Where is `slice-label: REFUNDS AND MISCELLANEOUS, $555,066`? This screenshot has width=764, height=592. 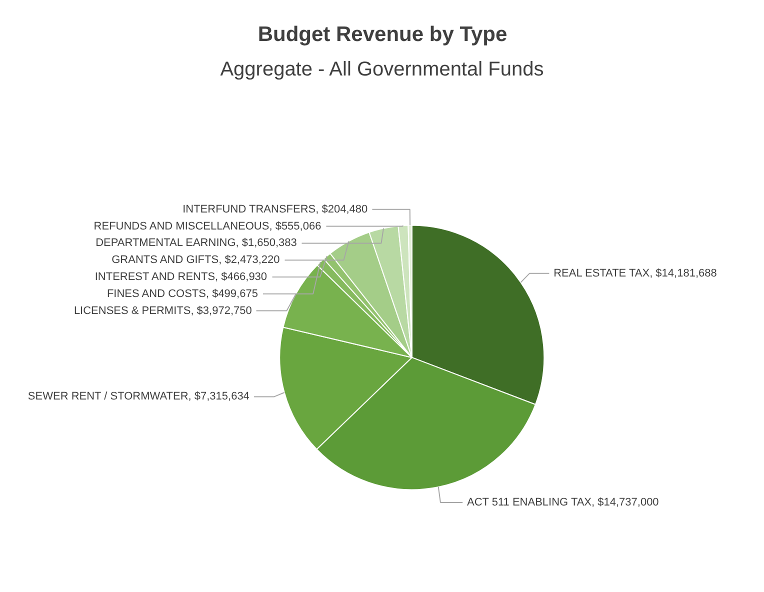
slice-label: REFUNDS AND MISCELLANEOUS, $555,066 is located at coordinates (208, 226).